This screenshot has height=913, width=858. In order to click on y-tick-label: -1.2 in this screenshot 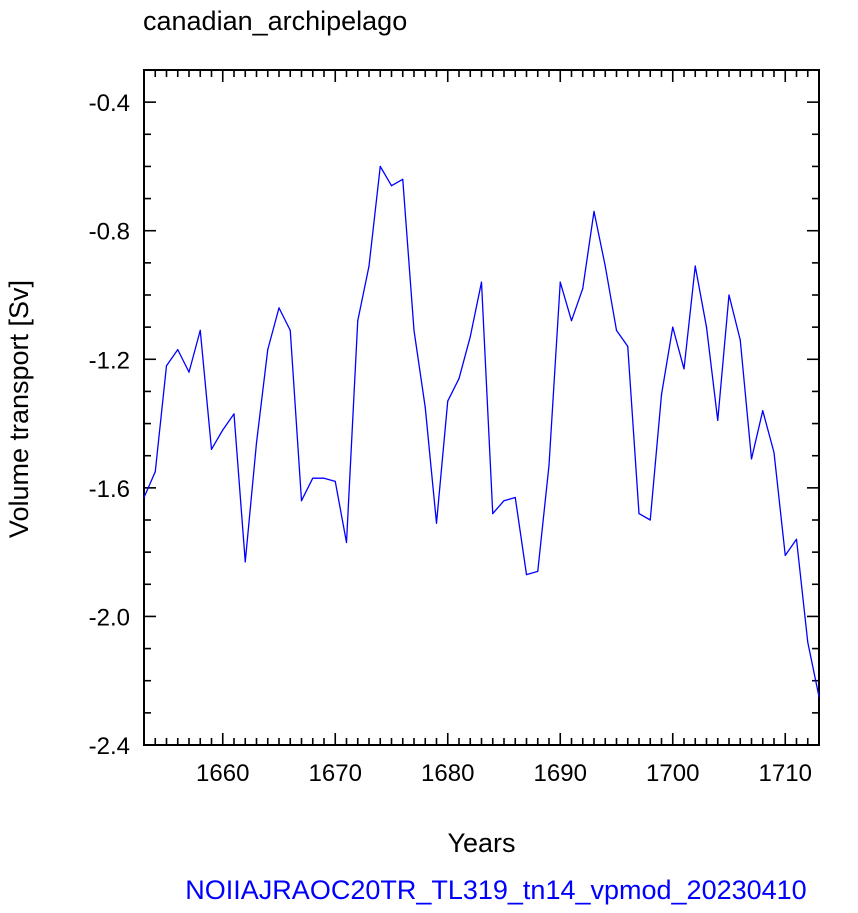, I will do `click(109, 360)`.